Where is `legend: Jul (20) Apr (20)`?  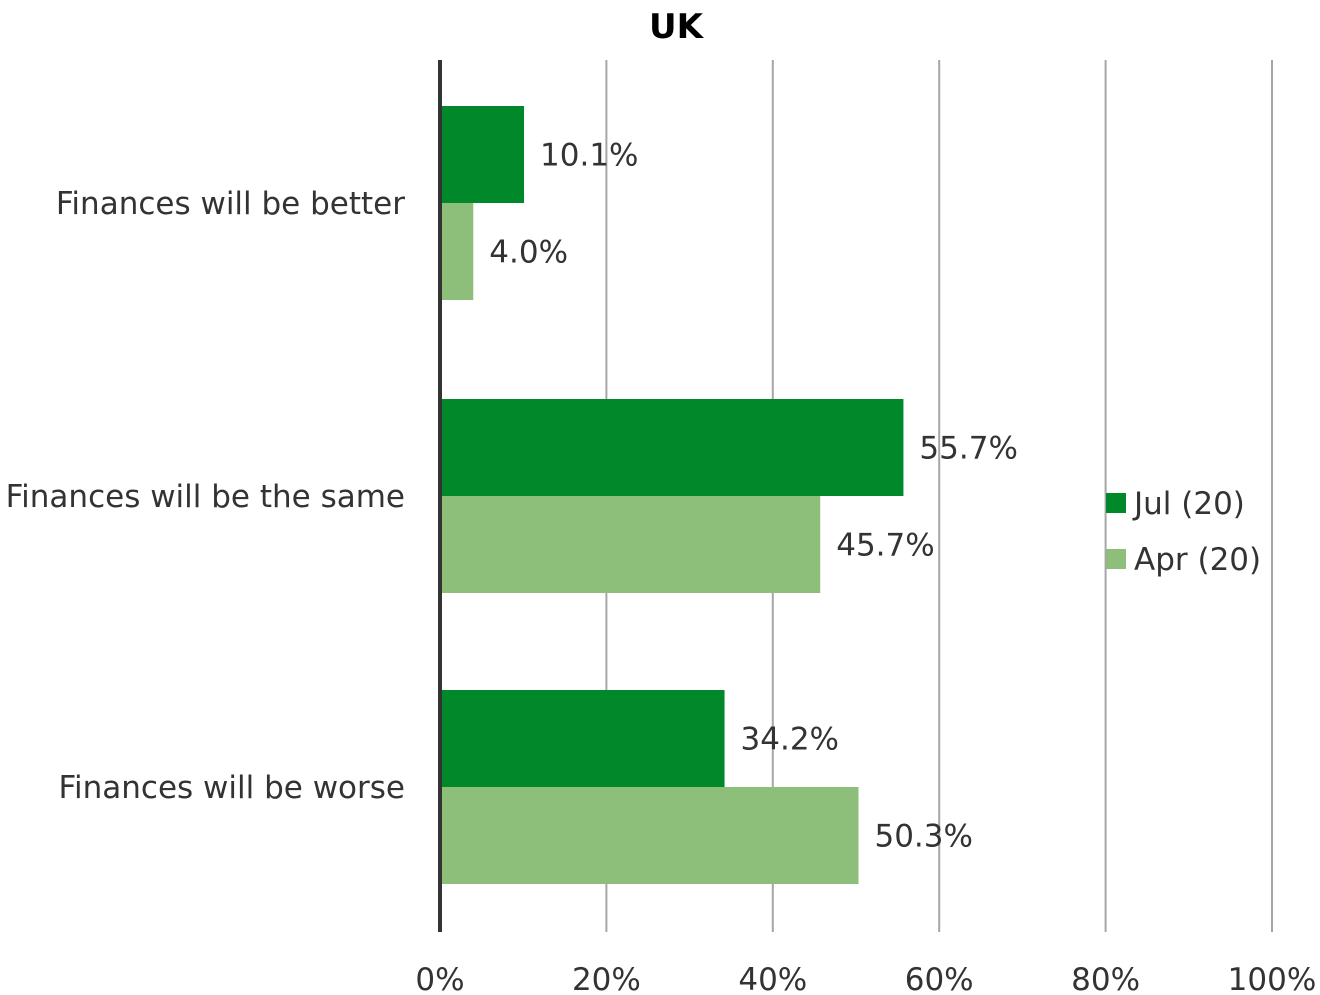
legend: Jul (20) Apr (20) is located at coordinates (1183, 532).